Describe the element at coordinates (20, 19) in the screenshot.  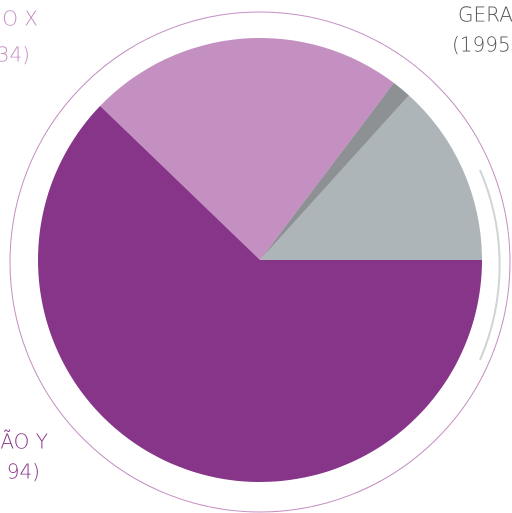
I see `slice-label: O X` at that location.